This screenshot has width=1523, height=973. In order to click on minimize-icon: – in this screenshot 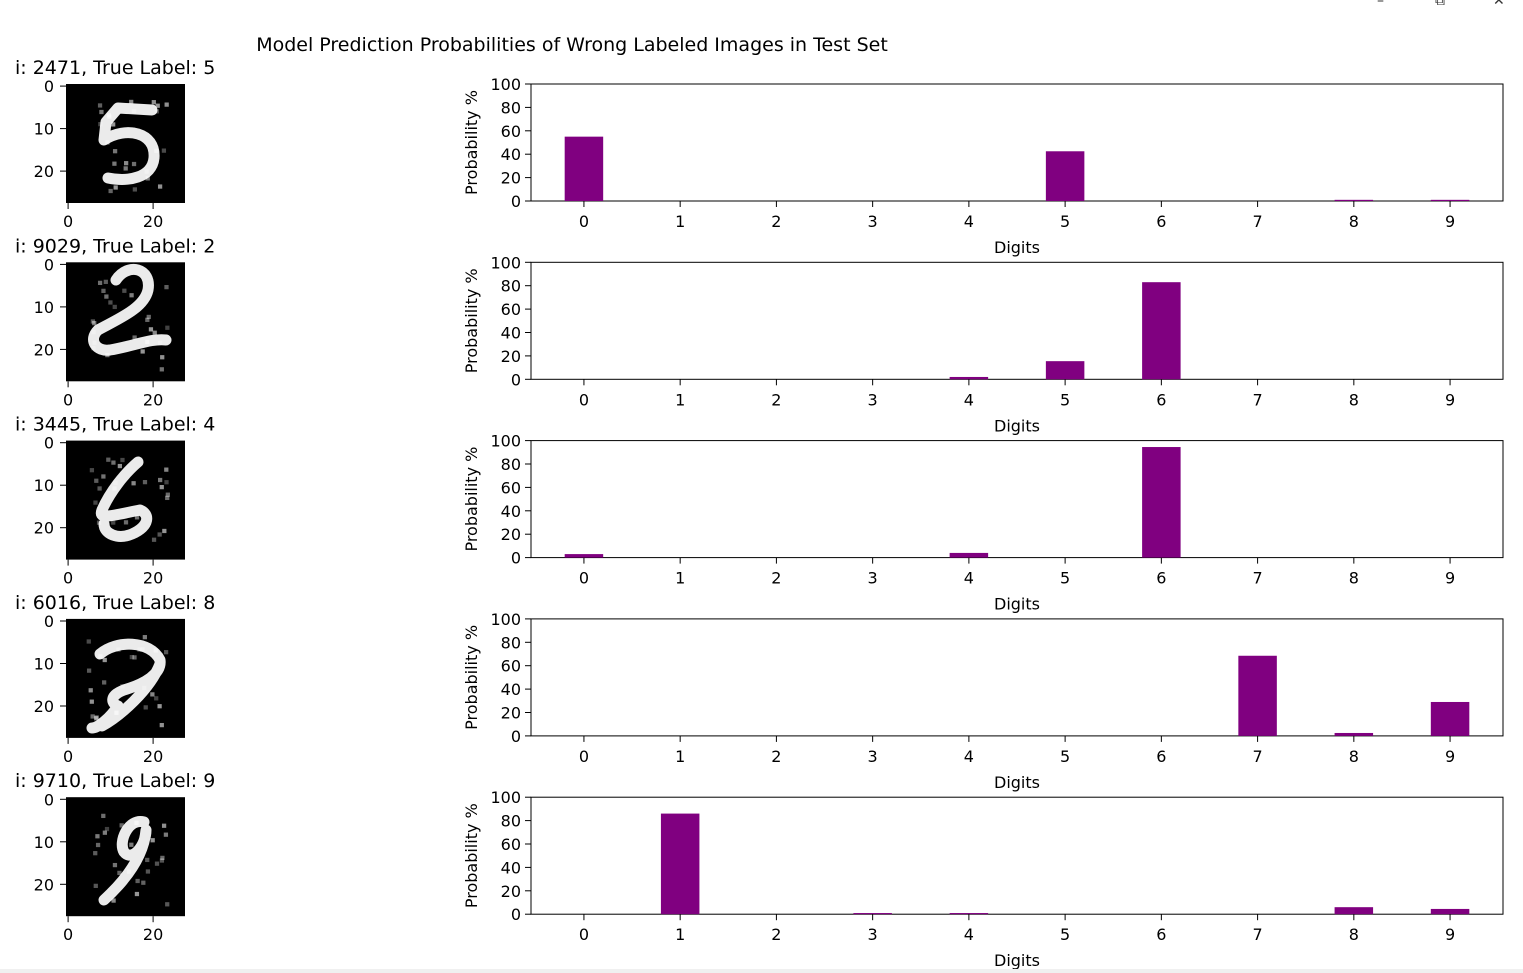, I will do `click(1380, 4)`.